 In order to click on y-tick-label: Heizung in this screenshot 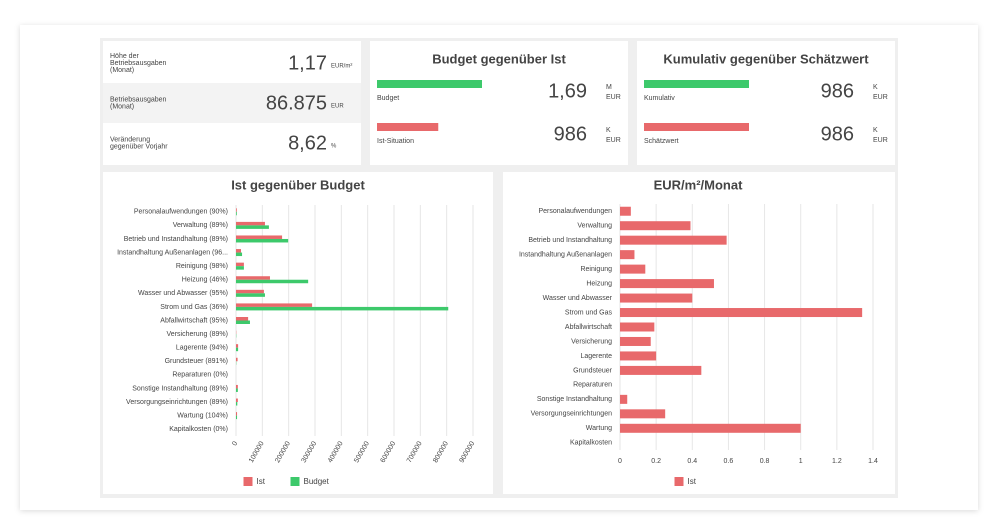, I will do `click(599, 283)`.